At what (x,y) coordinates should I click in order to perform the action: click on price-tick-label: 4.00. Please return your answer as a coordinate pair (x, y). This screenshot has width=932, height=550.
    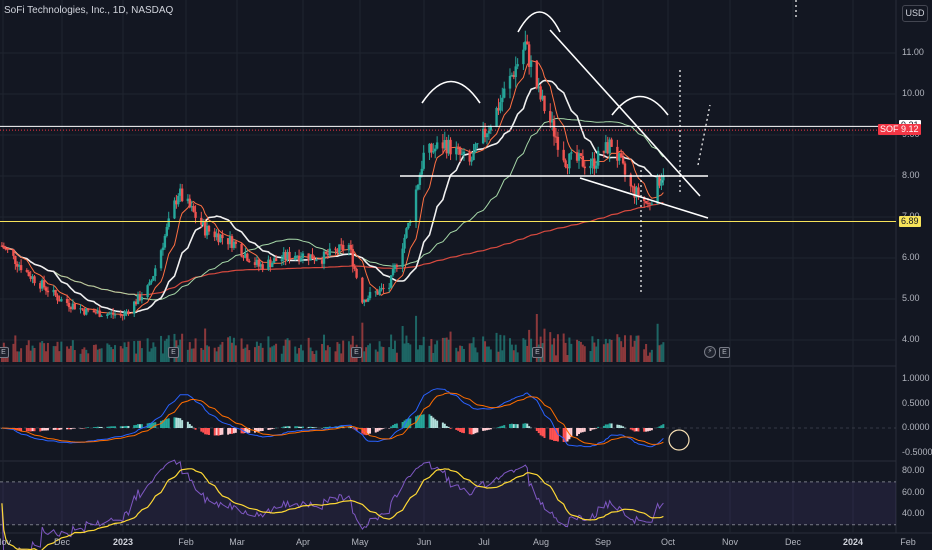
    Looking at the image, I should click on (911, 339).